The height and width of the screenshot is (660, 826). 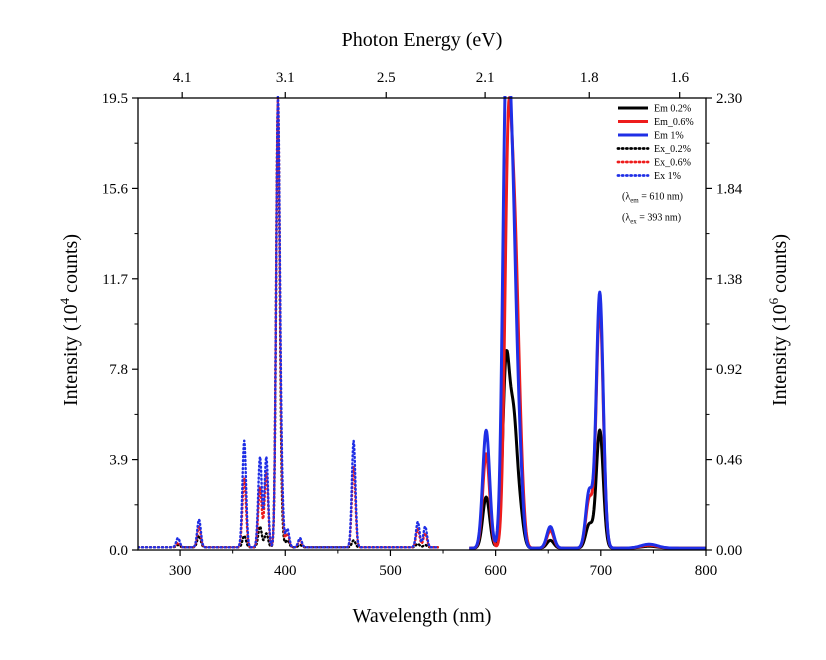 I want to click on top-tick-label: 3.1, so click(x=285, y=78).